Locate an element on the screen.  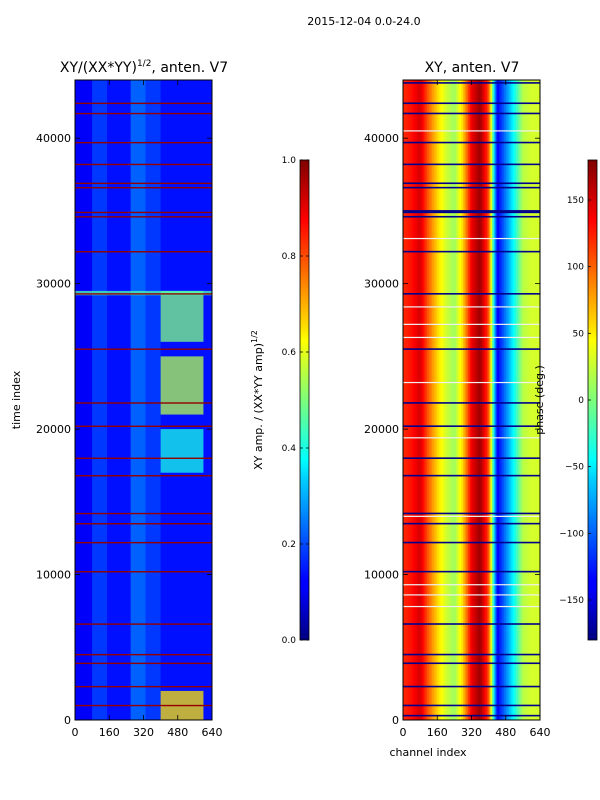
amplitude-bright-patch is located at coordinates (182, 385).